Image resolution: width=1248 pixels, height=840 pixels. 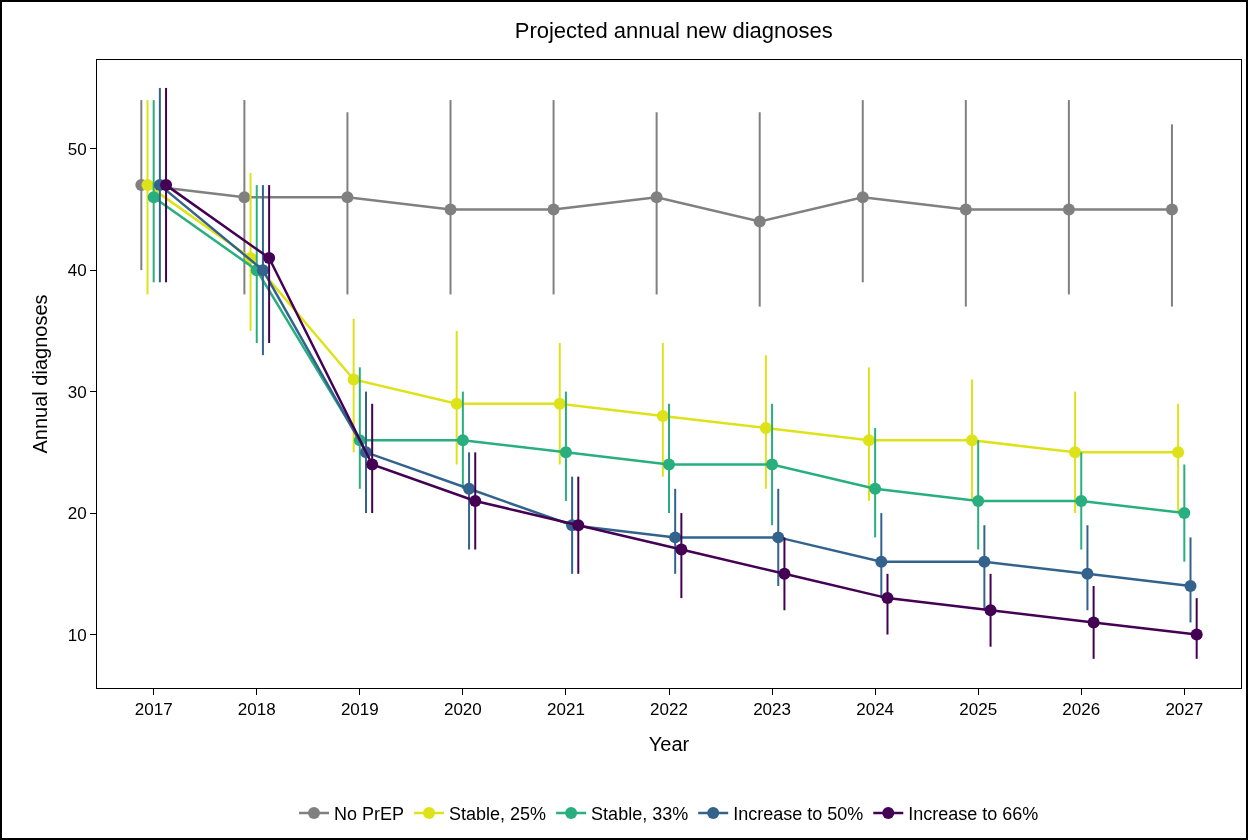 What do you see at coordinates (40, 374) in the screenshot?
I see `y-axis-title: Annual diagnoses` at bounding box center [40, 374].